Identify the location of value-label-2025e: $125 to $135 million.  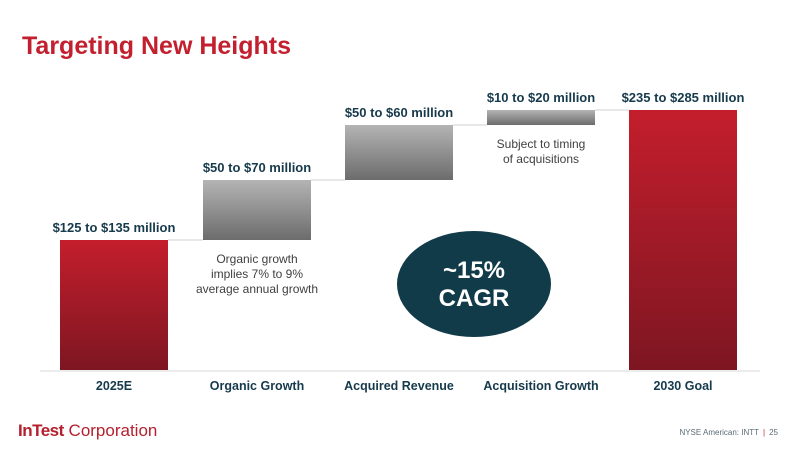
(114, 227).